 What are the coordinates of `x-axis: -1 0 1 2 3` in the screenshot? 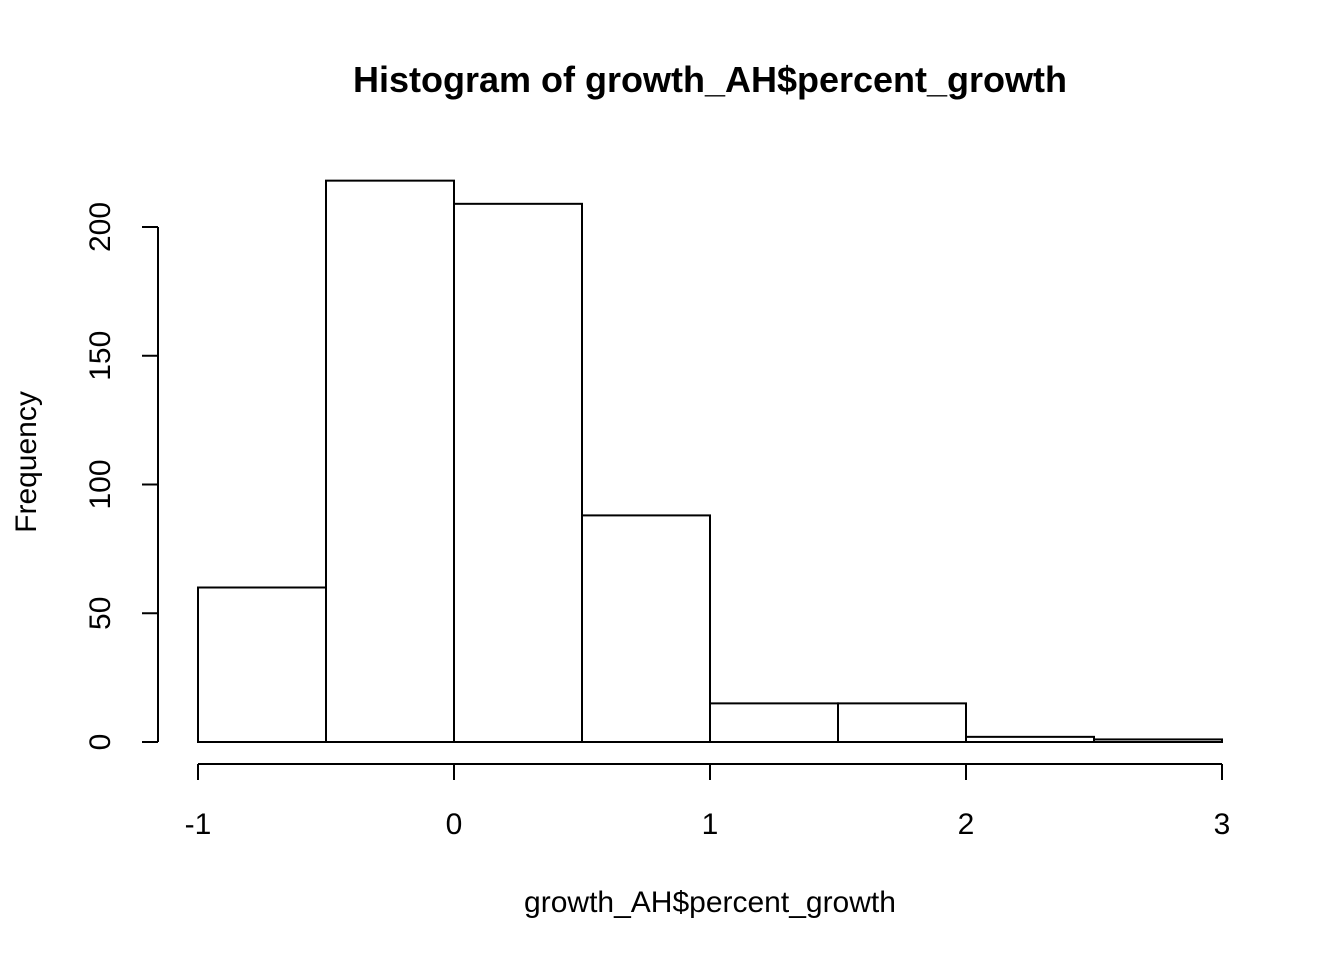 It's located at (708, 802).